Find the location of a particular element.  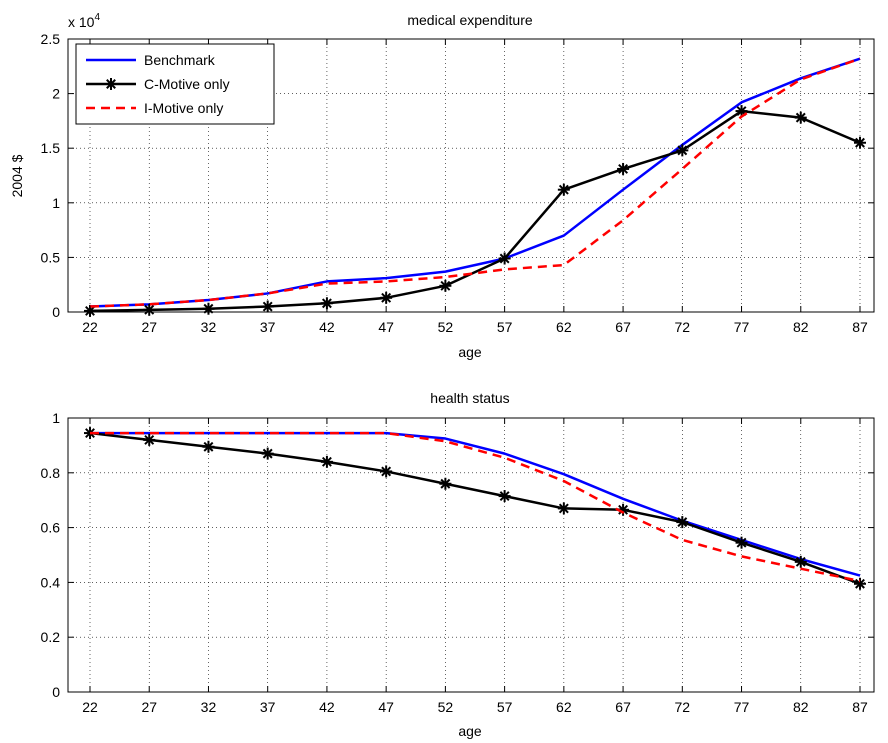

y-exponent-base: x 10 is located at coordinates (81, 22).